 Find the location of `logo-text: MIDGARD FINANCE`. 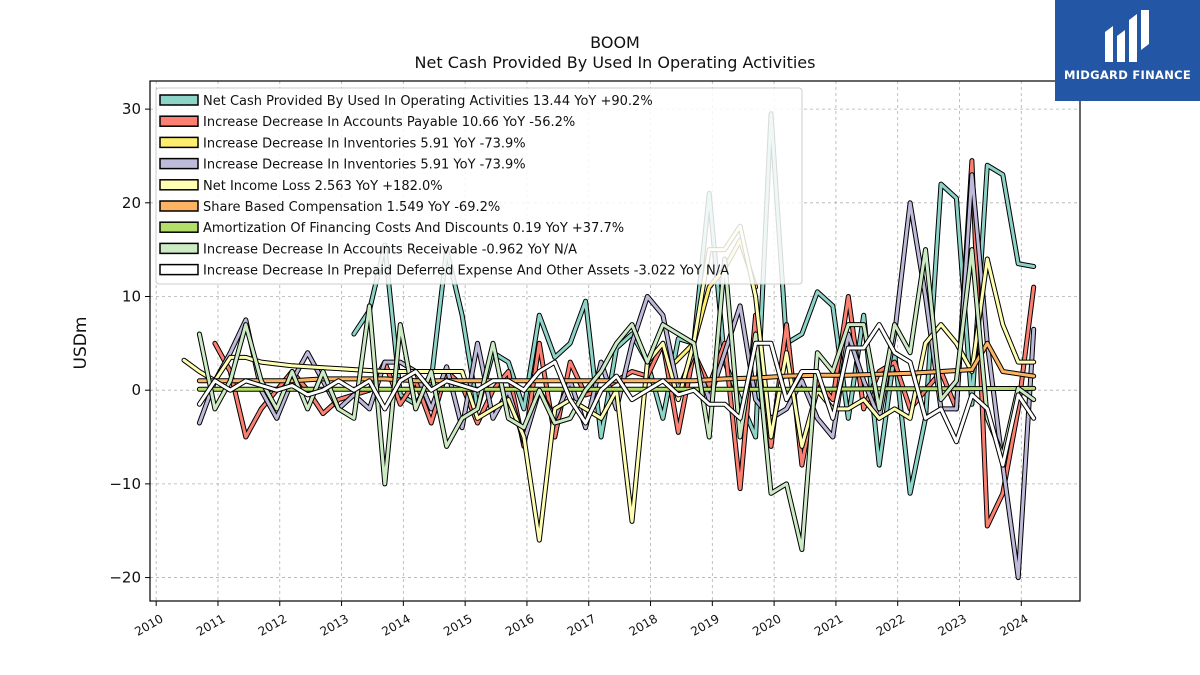

logo-text: MIDGARD FINANCE is located at coordinates (1127, 75).